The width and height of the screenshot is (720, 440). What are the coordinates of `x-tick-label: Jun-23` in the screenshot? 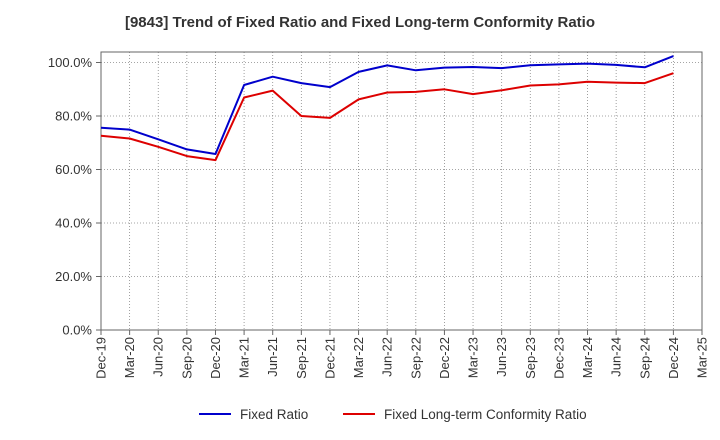 It's located at (501, 357).